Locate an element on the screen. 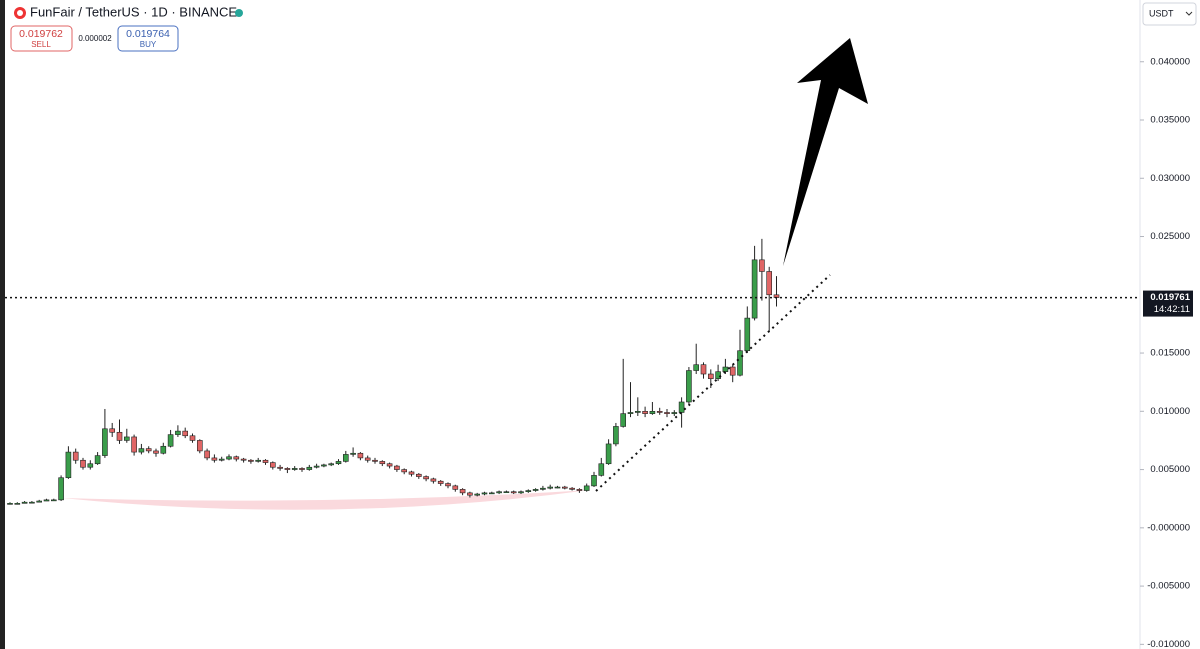 The width and height of the screenshot is (1200, 649). symbol-icon-inner is located at coordinates (20, 13).